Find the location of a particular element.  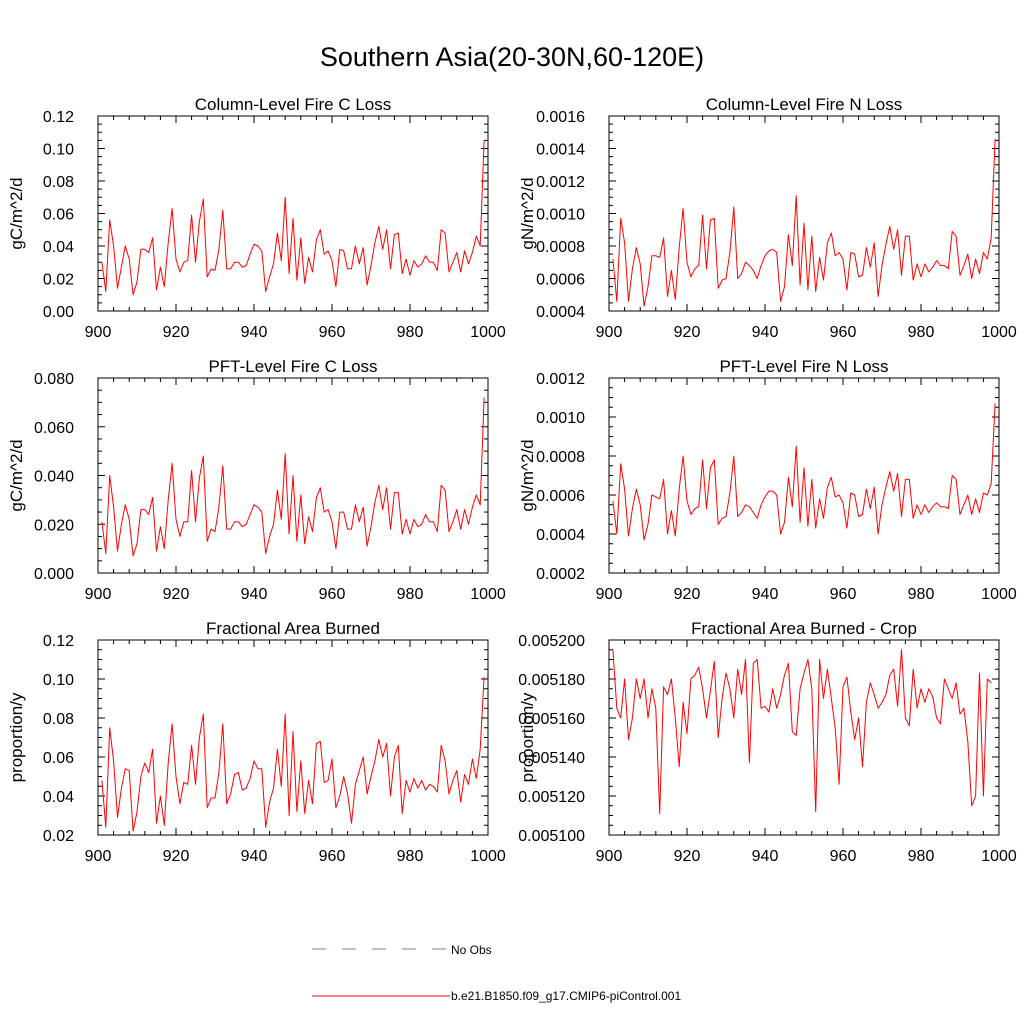

chart-title: Column-Level Fire N Loss is located at coordinates (804, 104).